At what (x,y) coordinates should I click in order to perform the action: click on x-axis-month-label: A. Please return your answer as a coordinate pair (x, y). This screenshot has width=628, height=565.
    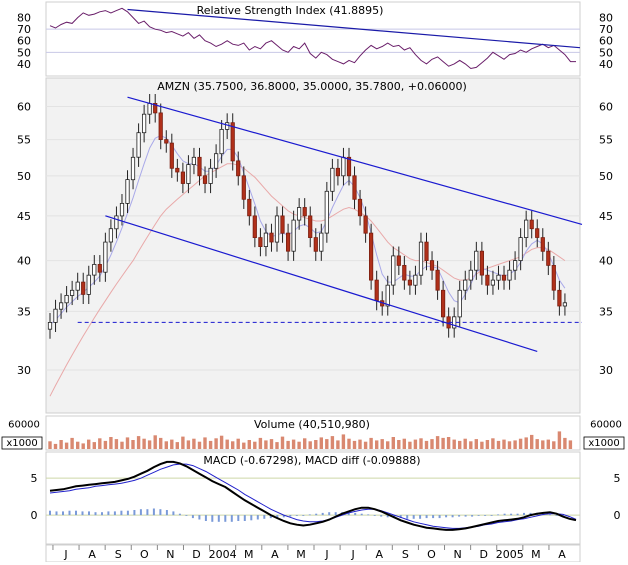
    Looking at the image, I should click on (379, 554).